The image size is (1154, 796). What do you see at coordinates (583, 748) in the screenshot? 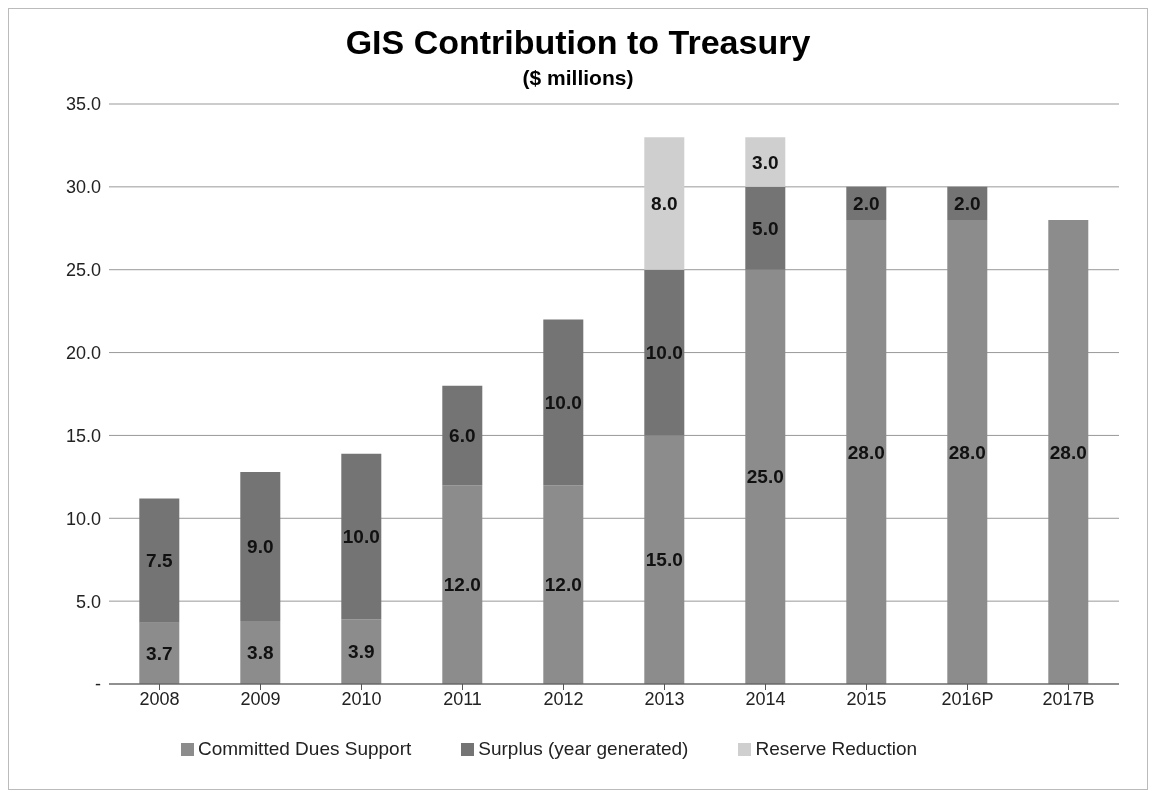
I see `legend-label: Surplus (year generated)` at bounding box center [583, 748].